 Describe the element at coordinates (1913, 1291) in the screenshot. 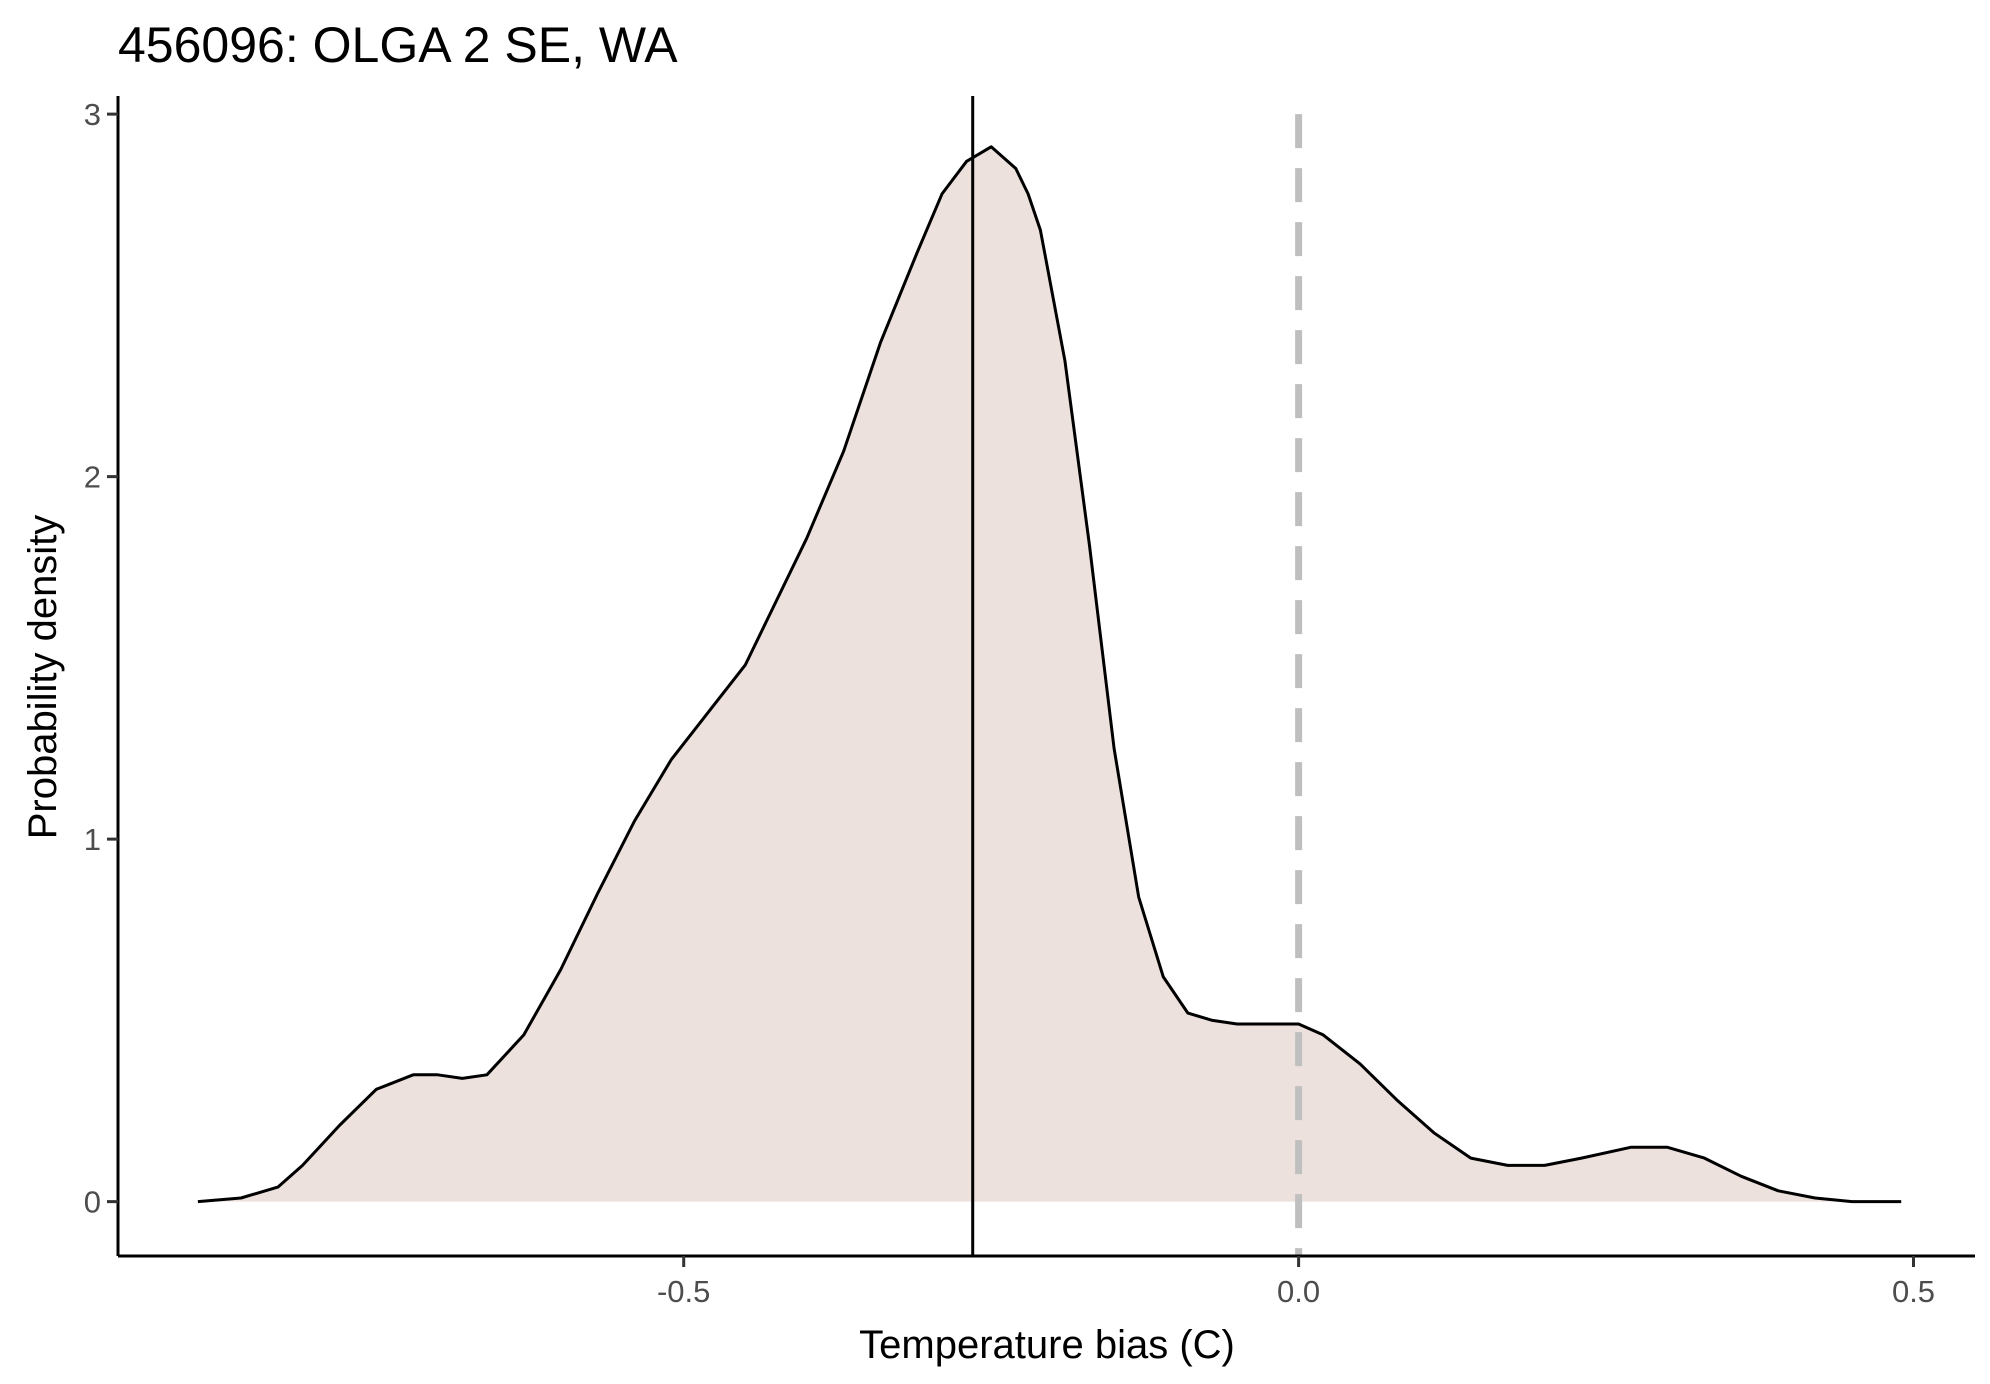

I see `x-tick-label: 0.5` at that location.